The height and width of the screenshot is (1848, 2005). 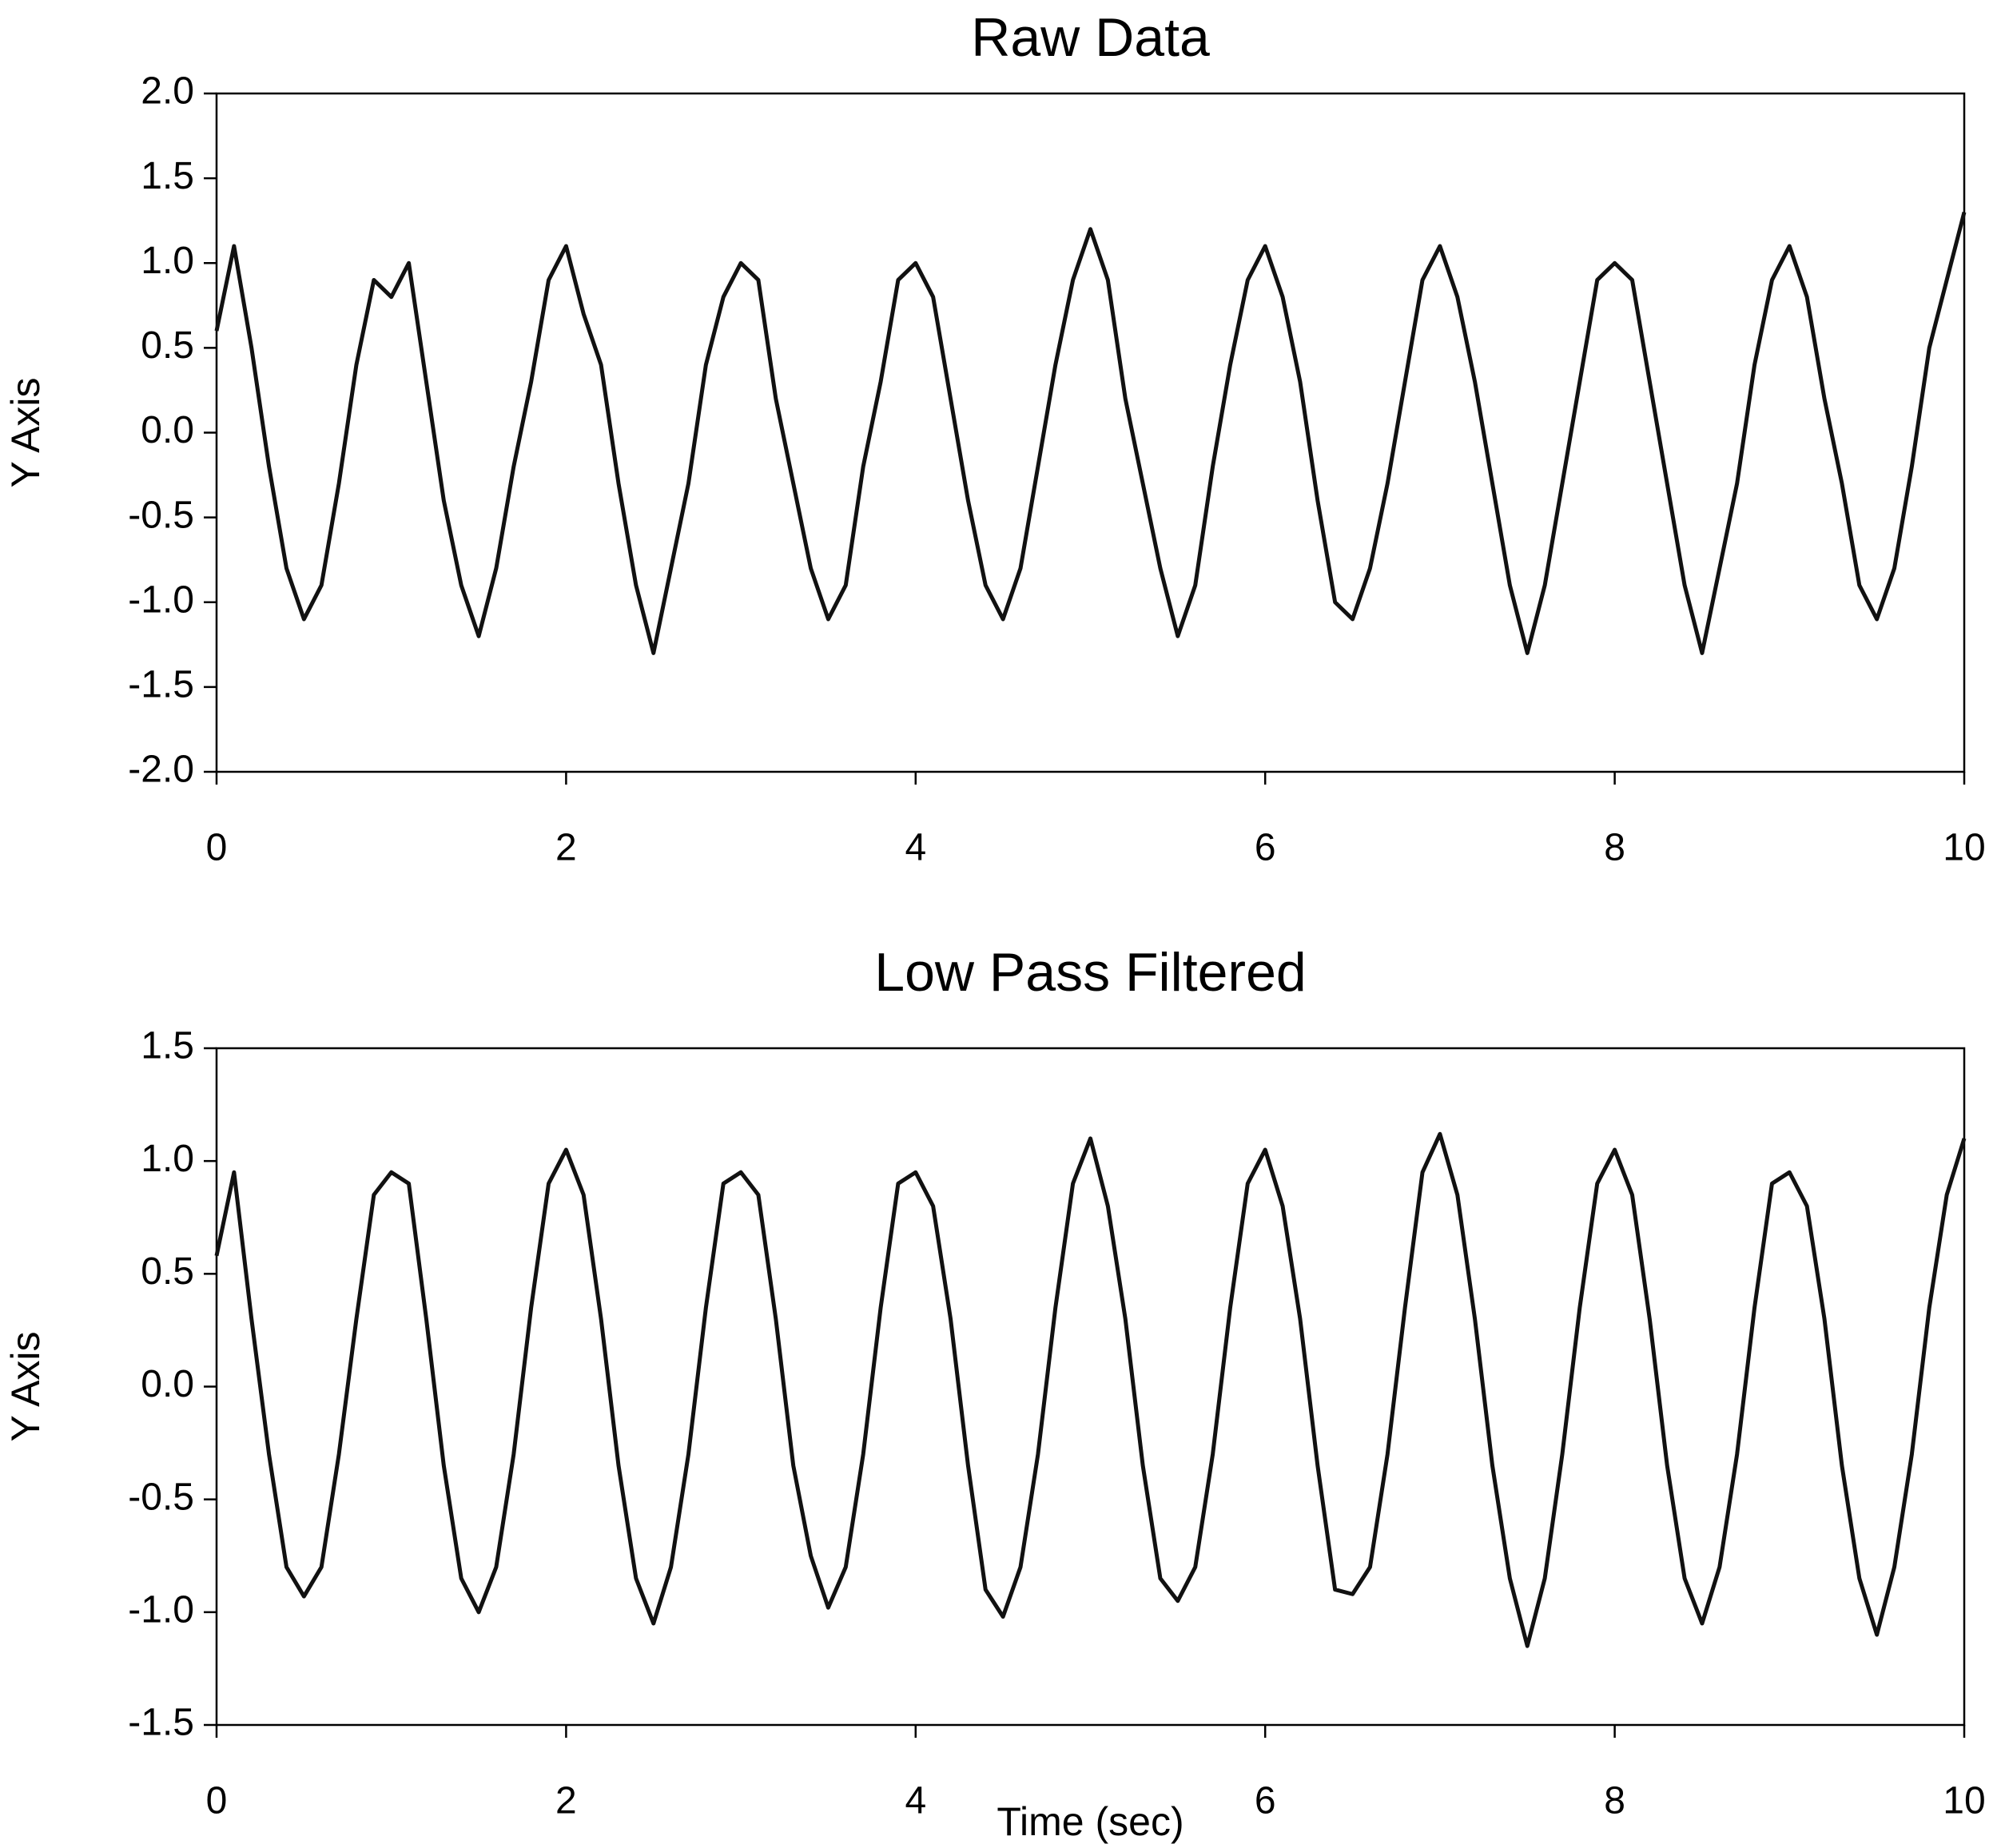 I want to click on chart-title: Low Pass Filtered, so click(x=1090, y=973).